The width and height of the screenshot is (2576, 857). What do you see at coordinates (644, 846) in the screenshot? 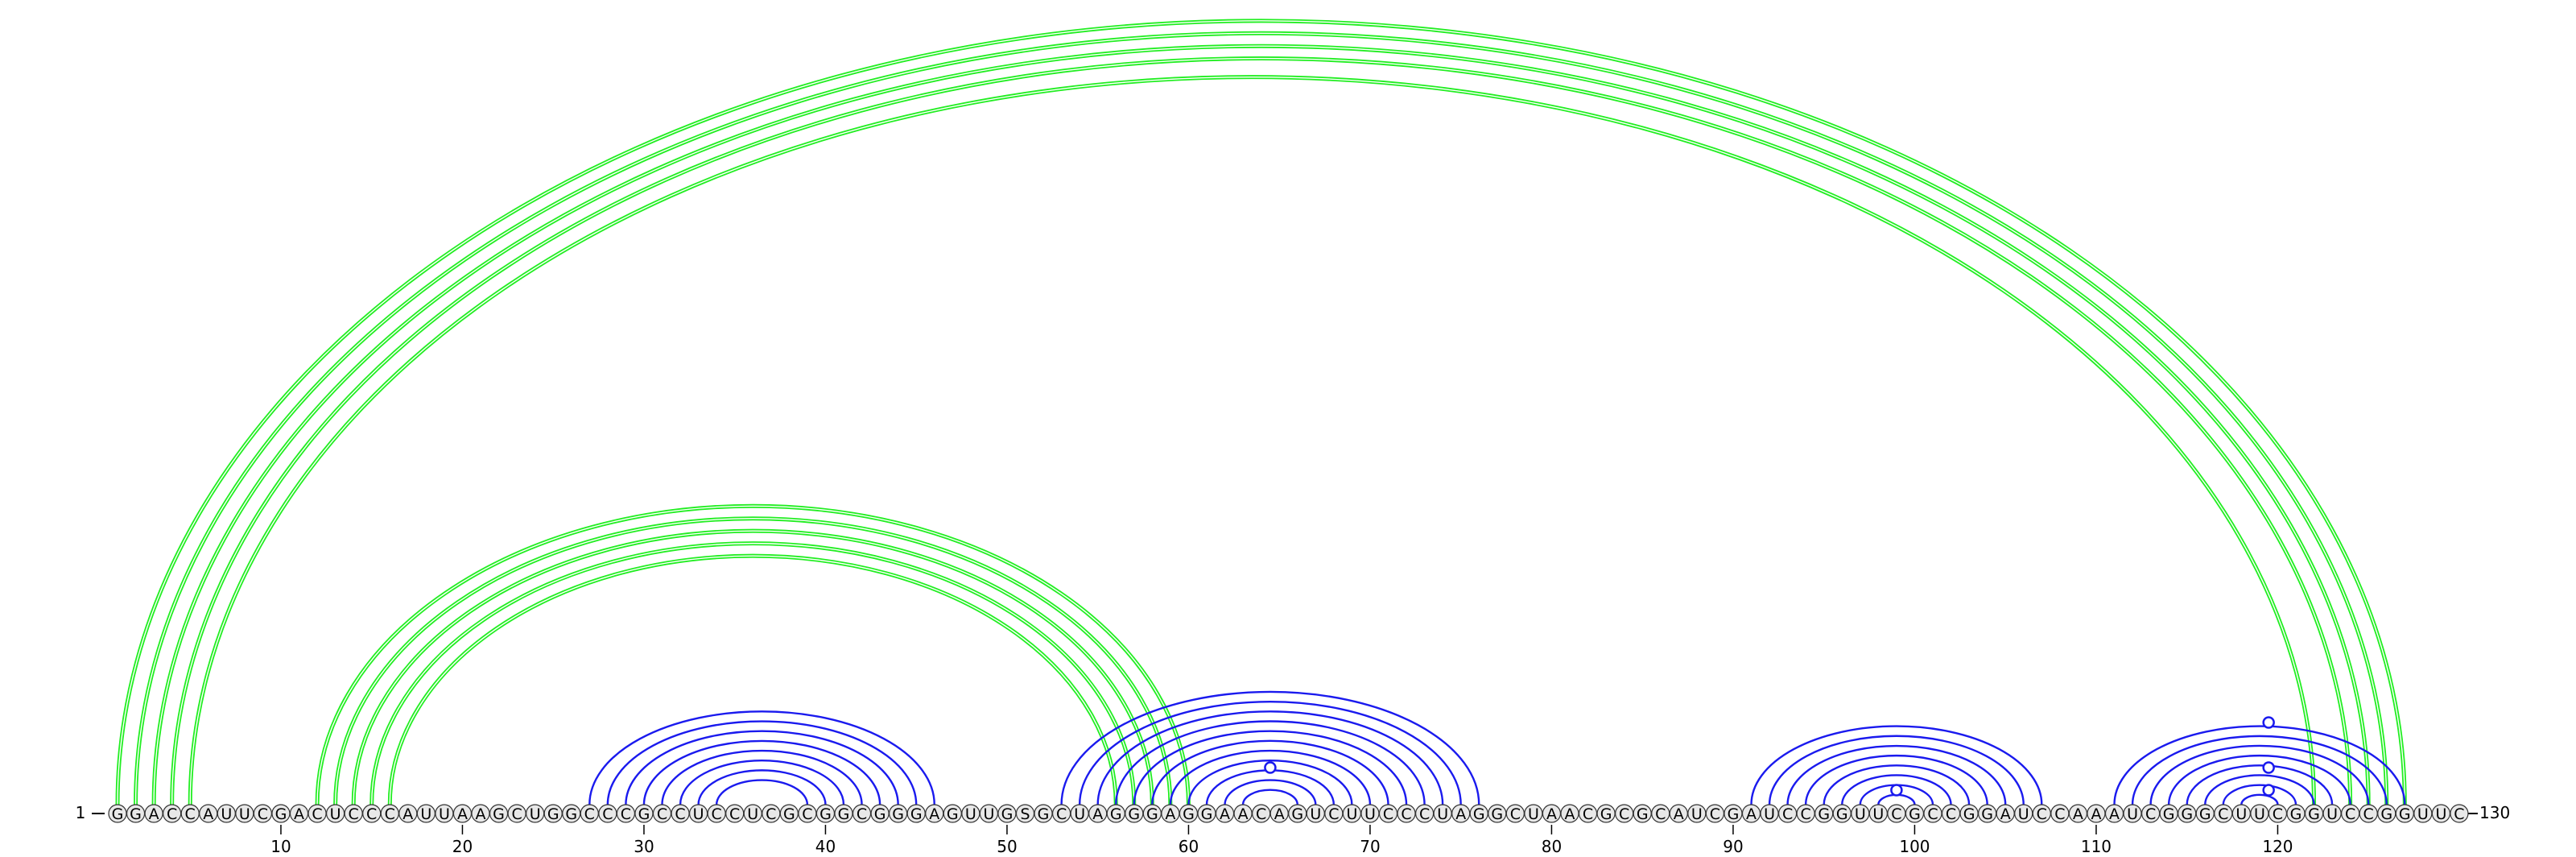
I see `tick-label: 30` at bounding box center [644, 846].